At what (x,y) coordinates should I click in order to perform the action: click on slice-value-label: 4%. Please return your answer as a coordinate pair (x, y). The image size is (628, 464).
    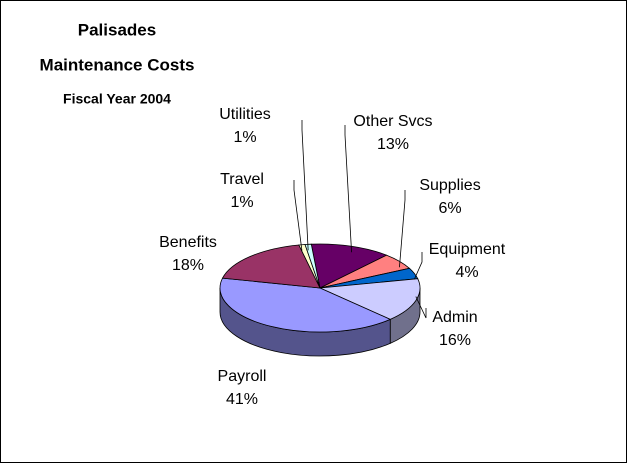
    Looking at the image, I should click on (466, 272).